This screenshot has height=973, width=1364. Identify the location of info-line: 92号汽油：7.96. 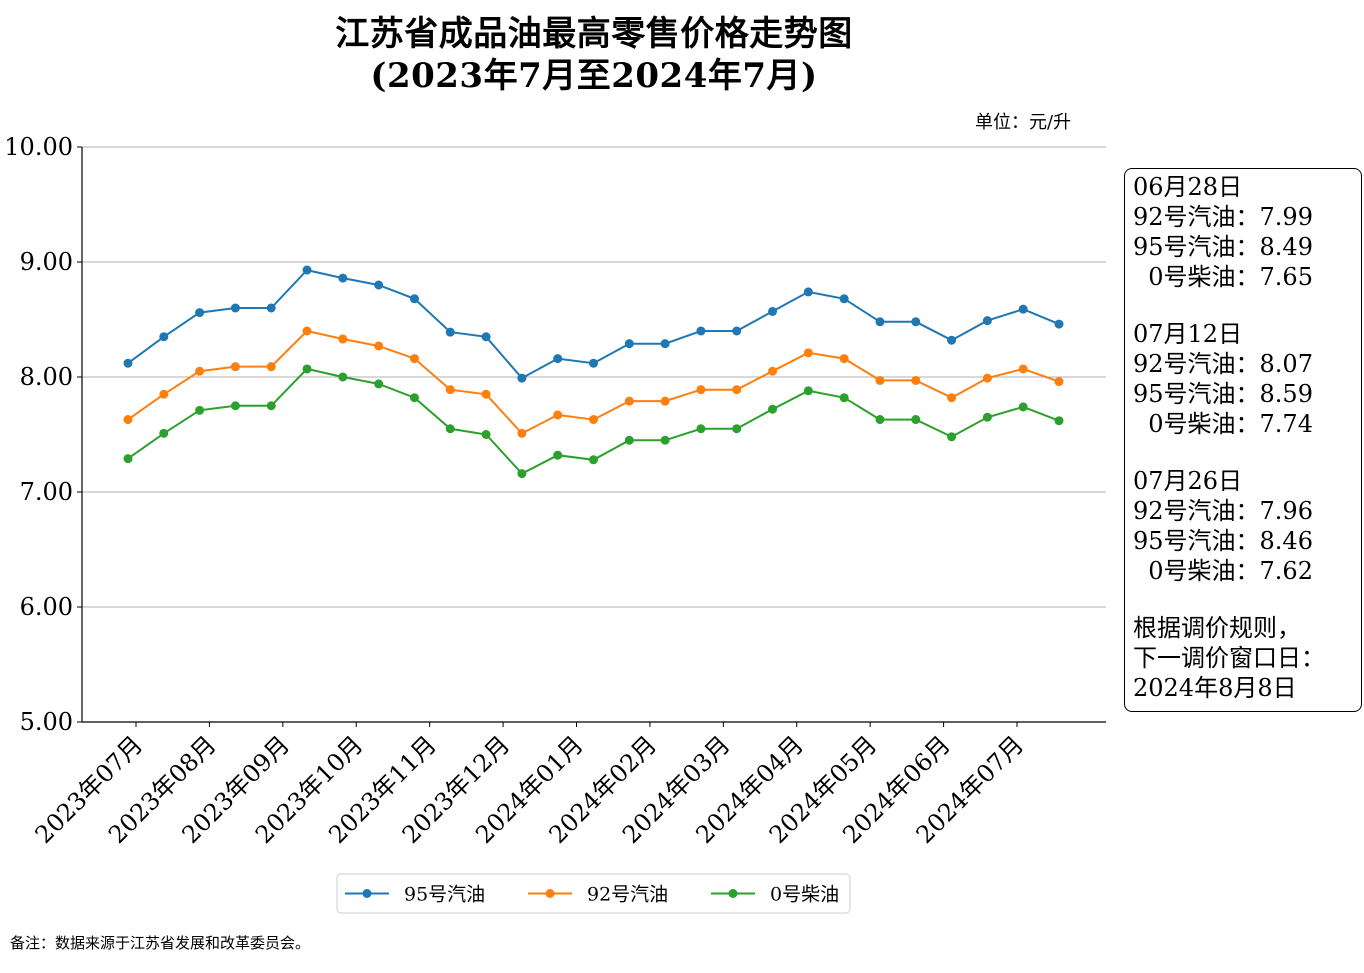
(1223, 511).